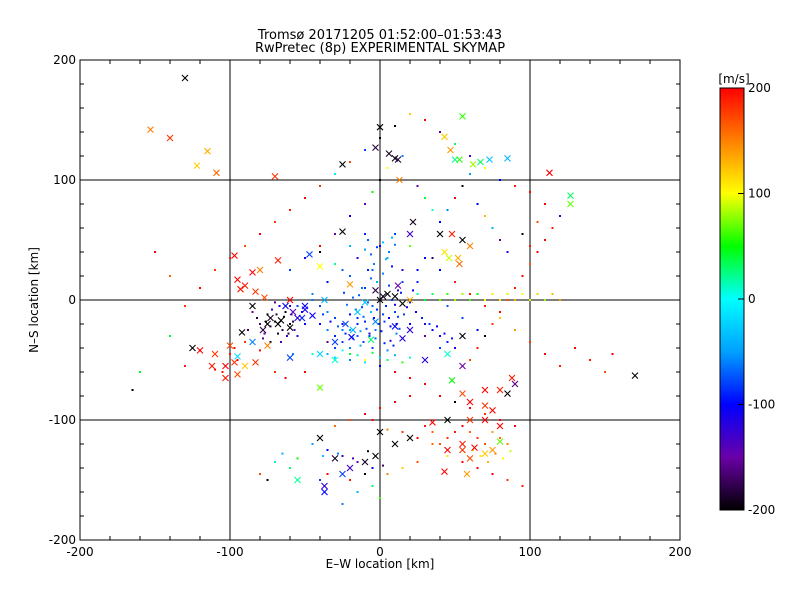  I want to click on y-tick-label: 0, so click(72, 300).